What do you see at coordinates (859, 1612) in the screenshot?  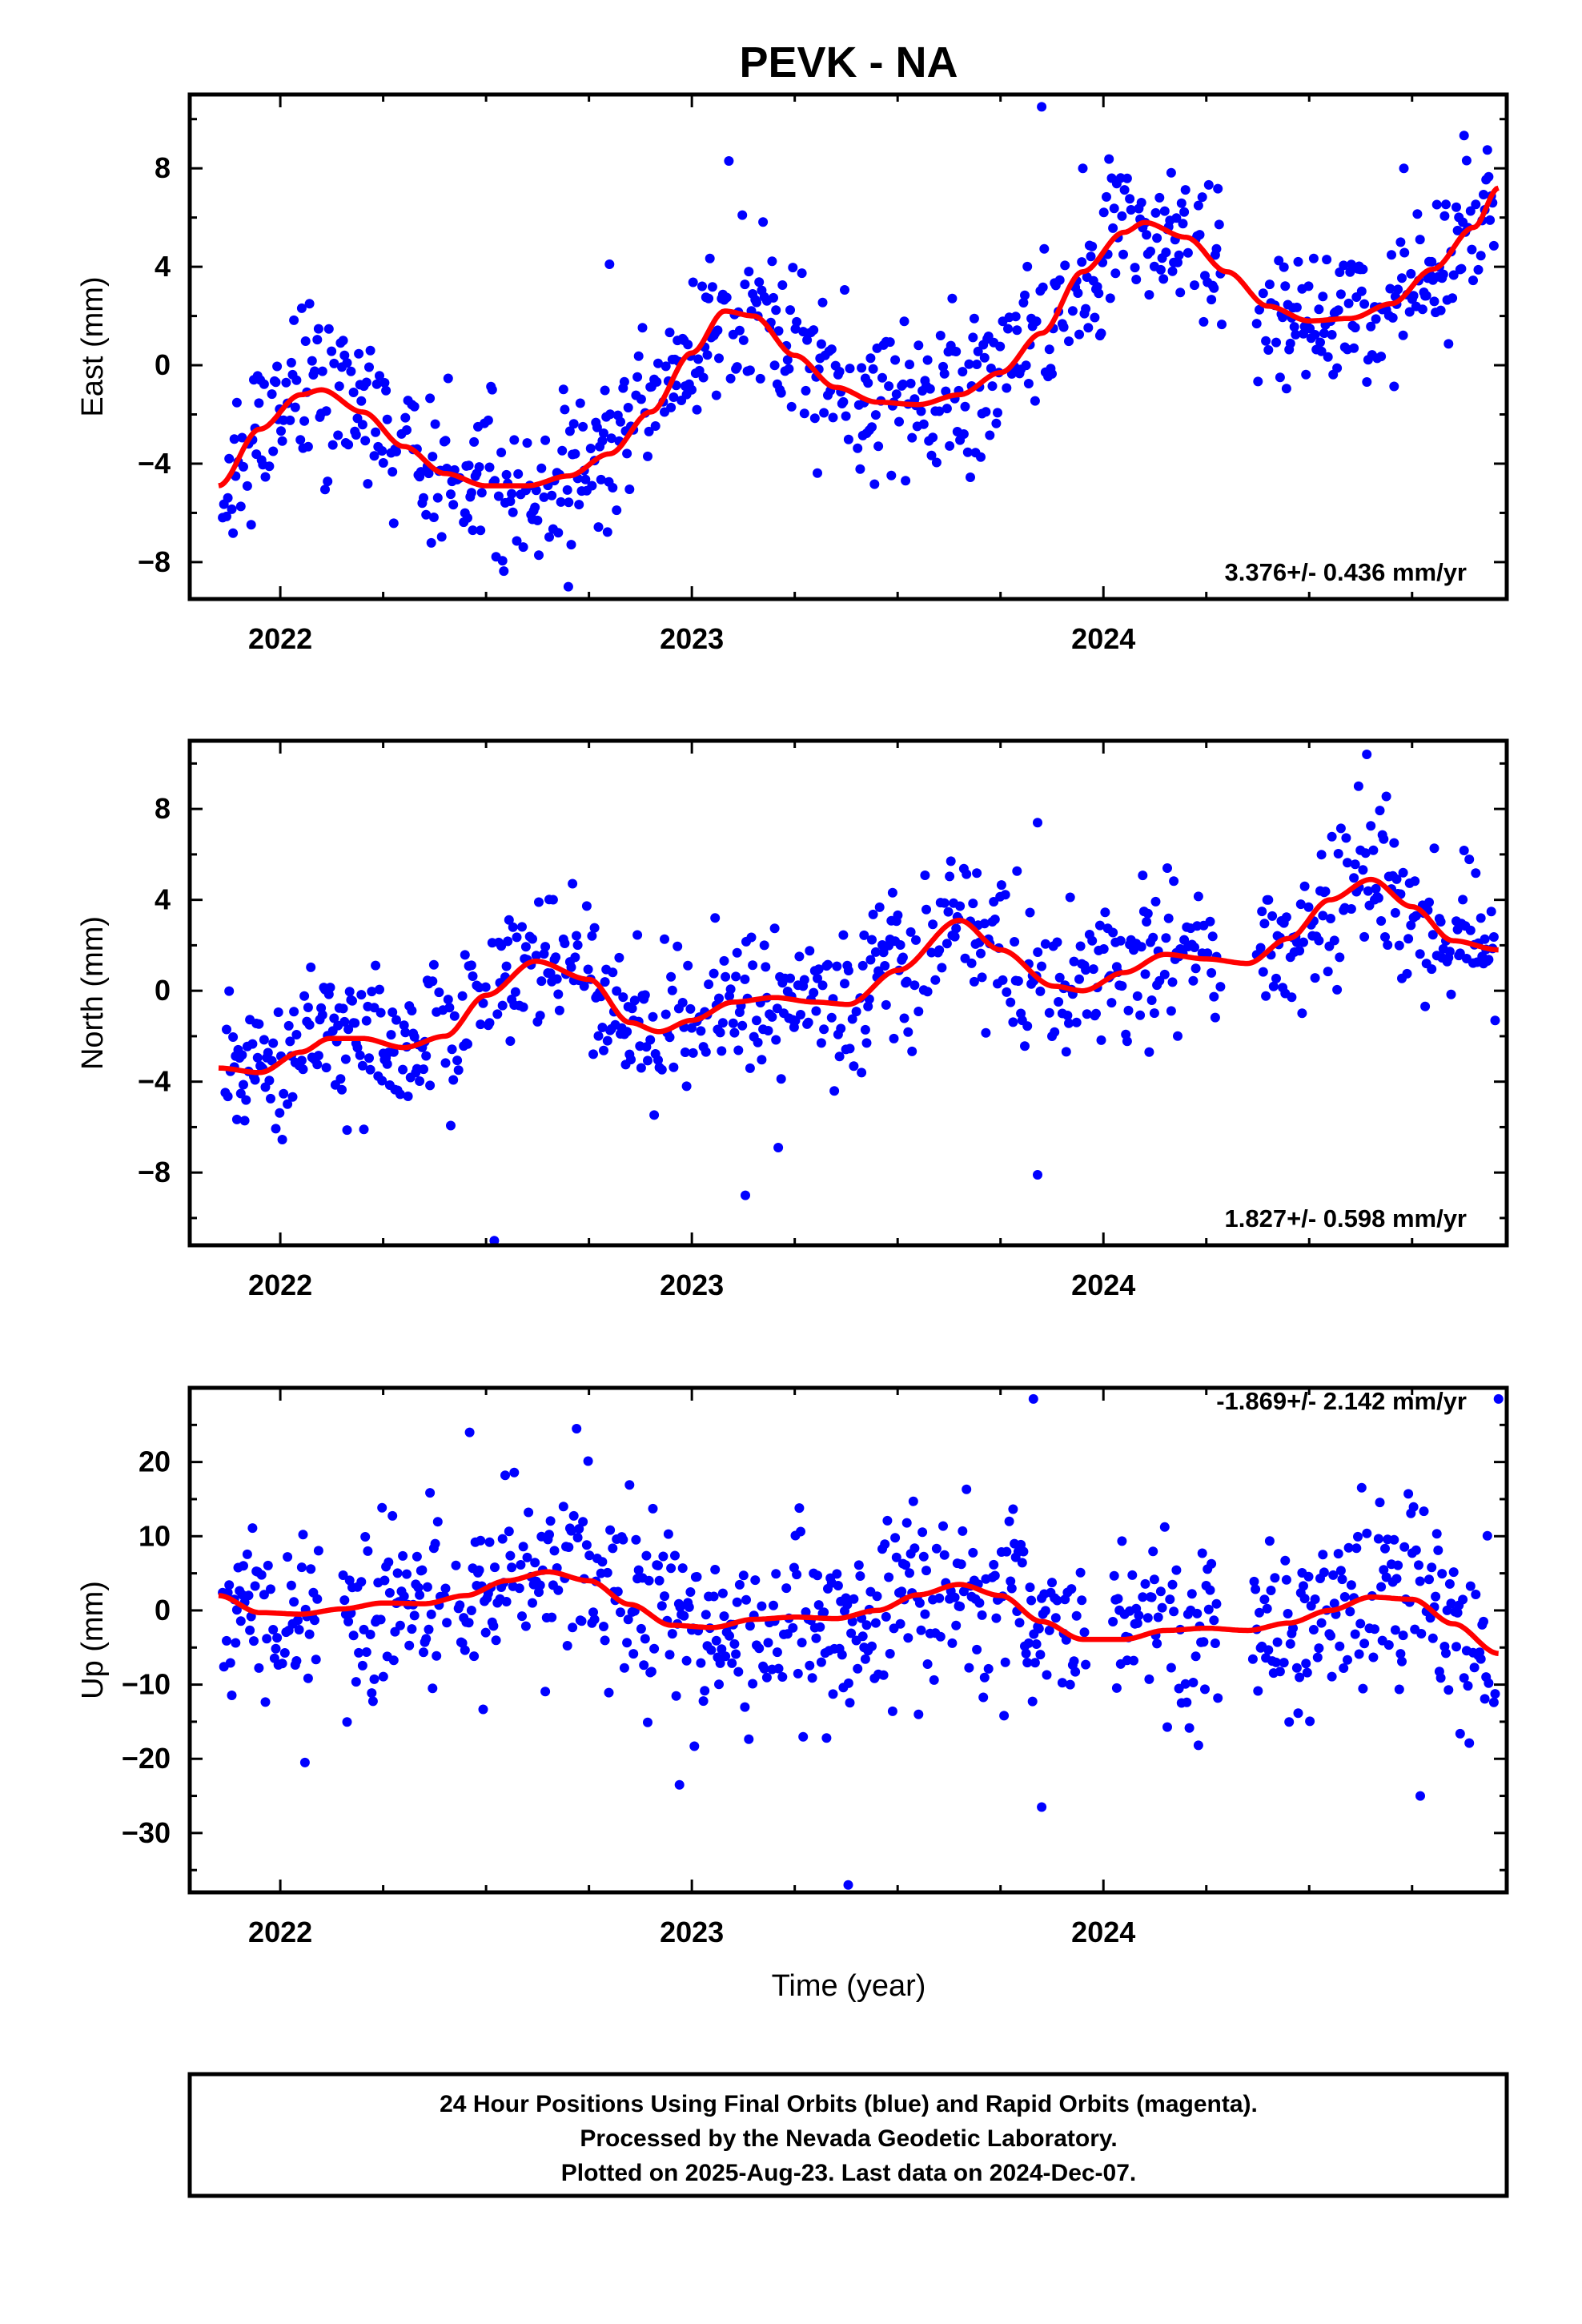 I see `up-model-fit-line` at bounding box center [859, 1612].